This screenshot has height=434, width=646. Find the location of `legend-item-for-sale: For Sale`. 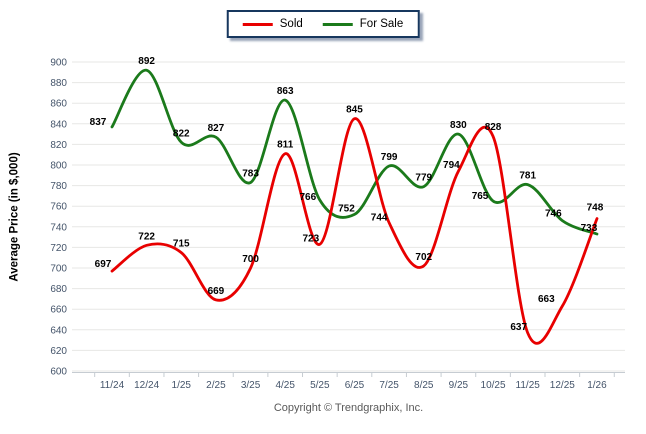

legend-item-for-sale: For Sale is located at coordinates (363, 24).